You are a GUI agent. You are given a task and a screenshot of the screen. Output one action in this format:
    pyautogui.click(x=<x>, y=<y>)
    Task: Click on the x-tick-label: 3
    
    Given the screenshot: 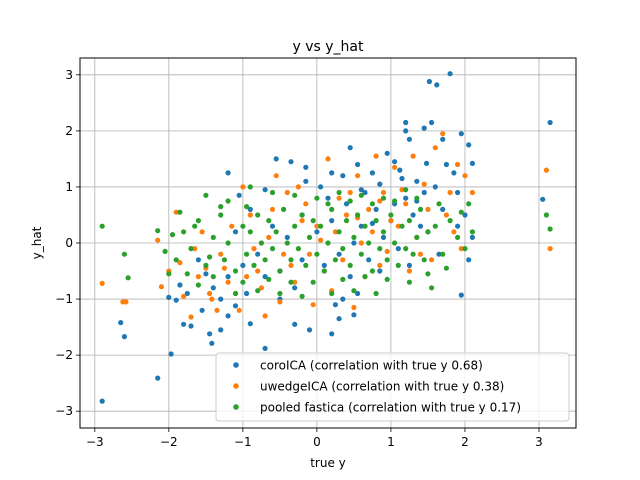 What is the action you would take?
    pyautogui.click(x=539, y=442)
    